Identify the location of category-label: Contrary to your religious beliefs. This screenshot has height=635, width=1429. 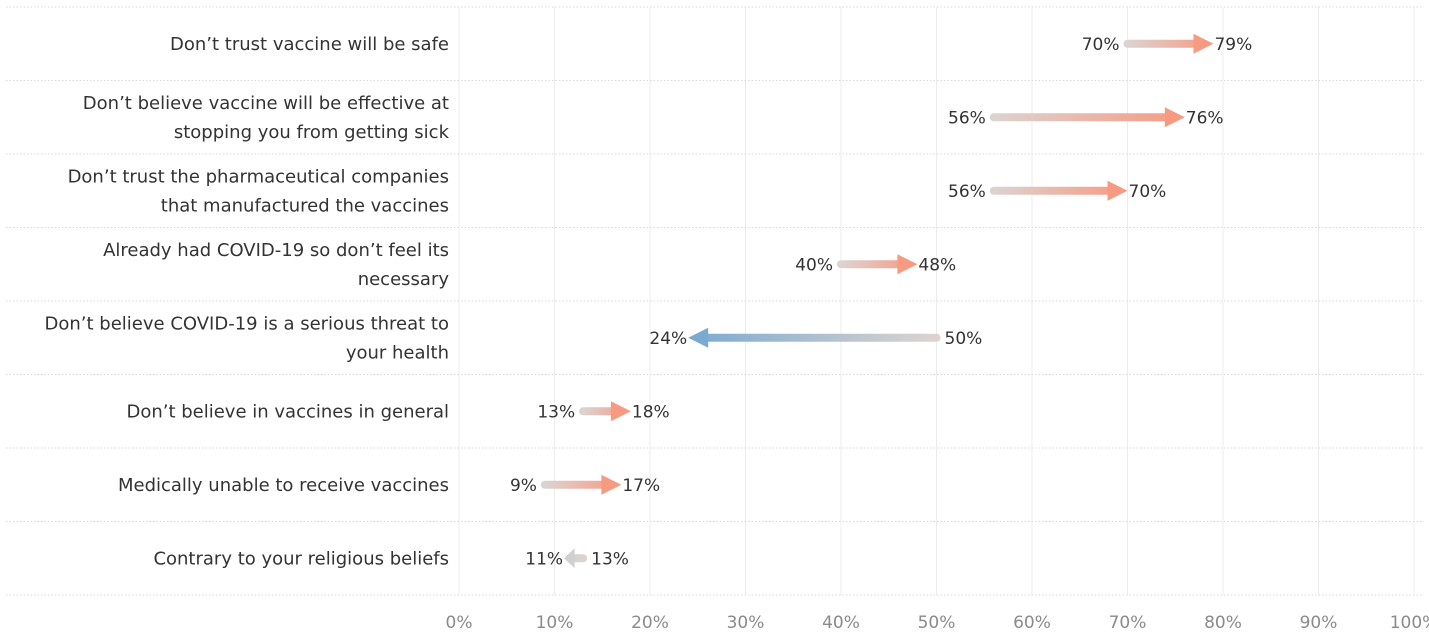
(301, 558).